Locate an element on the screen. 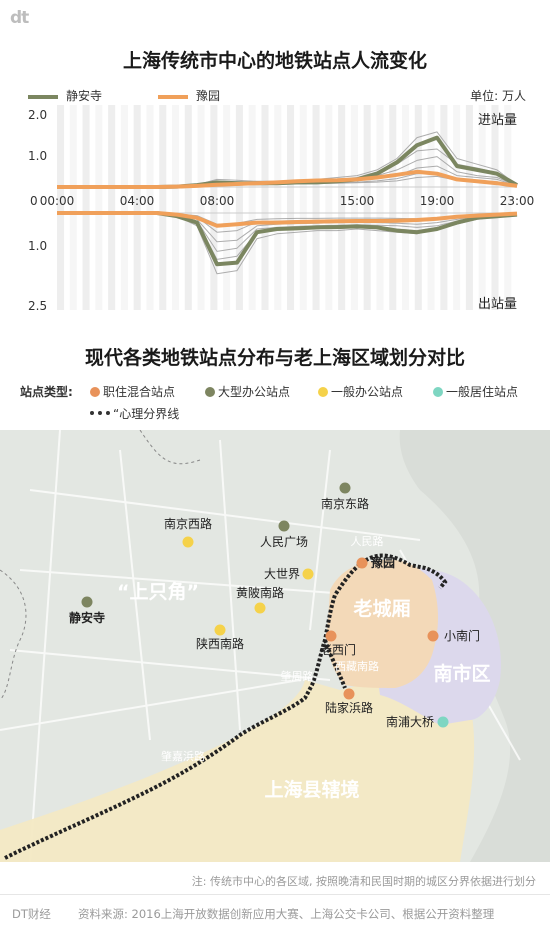 The height and width of the screenshot is (934, 550). station-label: 人民广场 is located at coordinates (284, 542).